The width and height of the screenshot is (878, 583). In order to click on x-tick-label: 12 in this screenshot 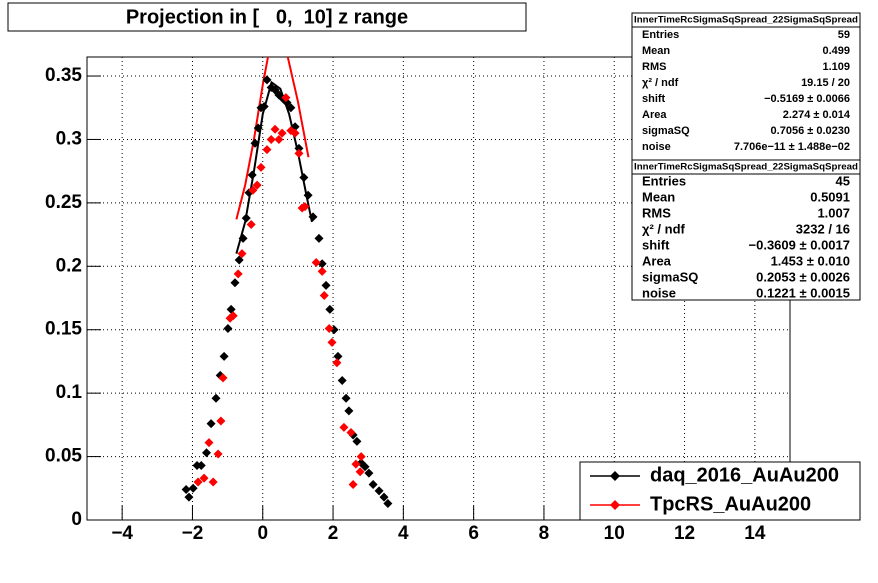, I will do `click(684, 533)`.